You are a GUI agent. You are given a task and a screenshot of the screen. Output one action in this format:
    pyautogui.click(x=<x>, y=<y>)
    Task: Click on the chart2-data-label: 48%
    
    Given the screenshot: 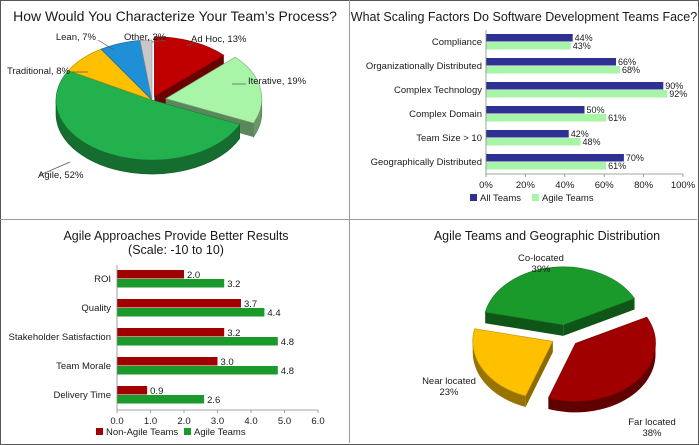 What is the action you would take?
    pyautogui.click(x=592, y=142)
    